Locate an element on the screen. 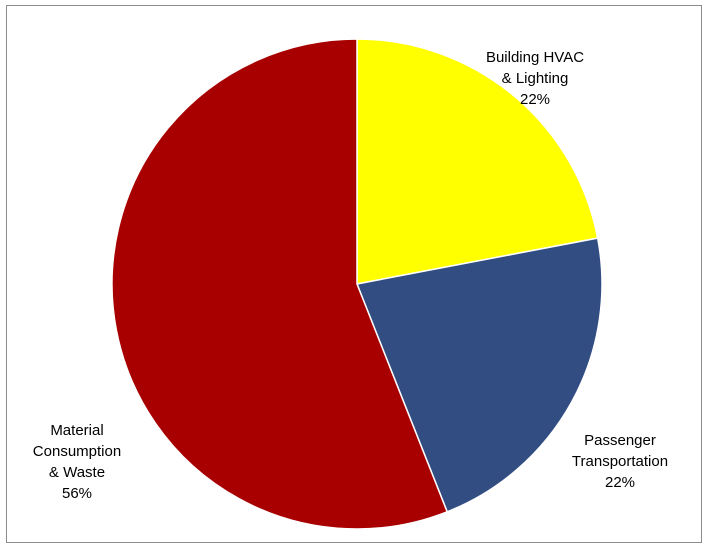 The height and width of the screenshot is (550, 710). slice-label-1: Passenger Transportation 22% is located at coordinates (620, 461).